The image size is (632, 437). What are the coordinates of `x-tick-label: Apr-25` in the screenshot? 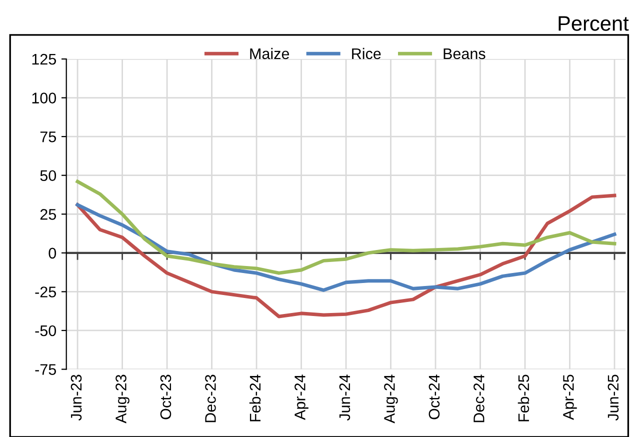 It's located at (570, 397).